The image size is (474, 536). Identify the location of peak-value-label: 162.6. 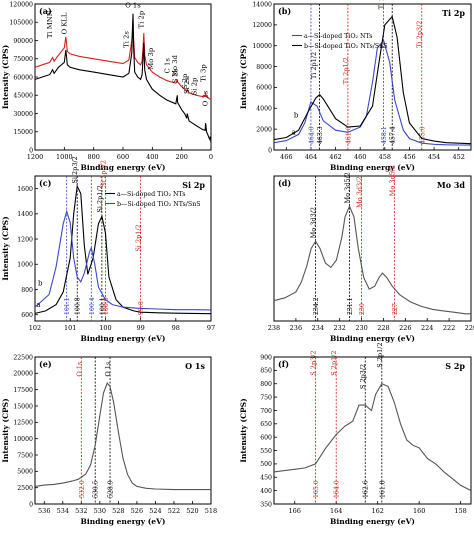
(366, 489).